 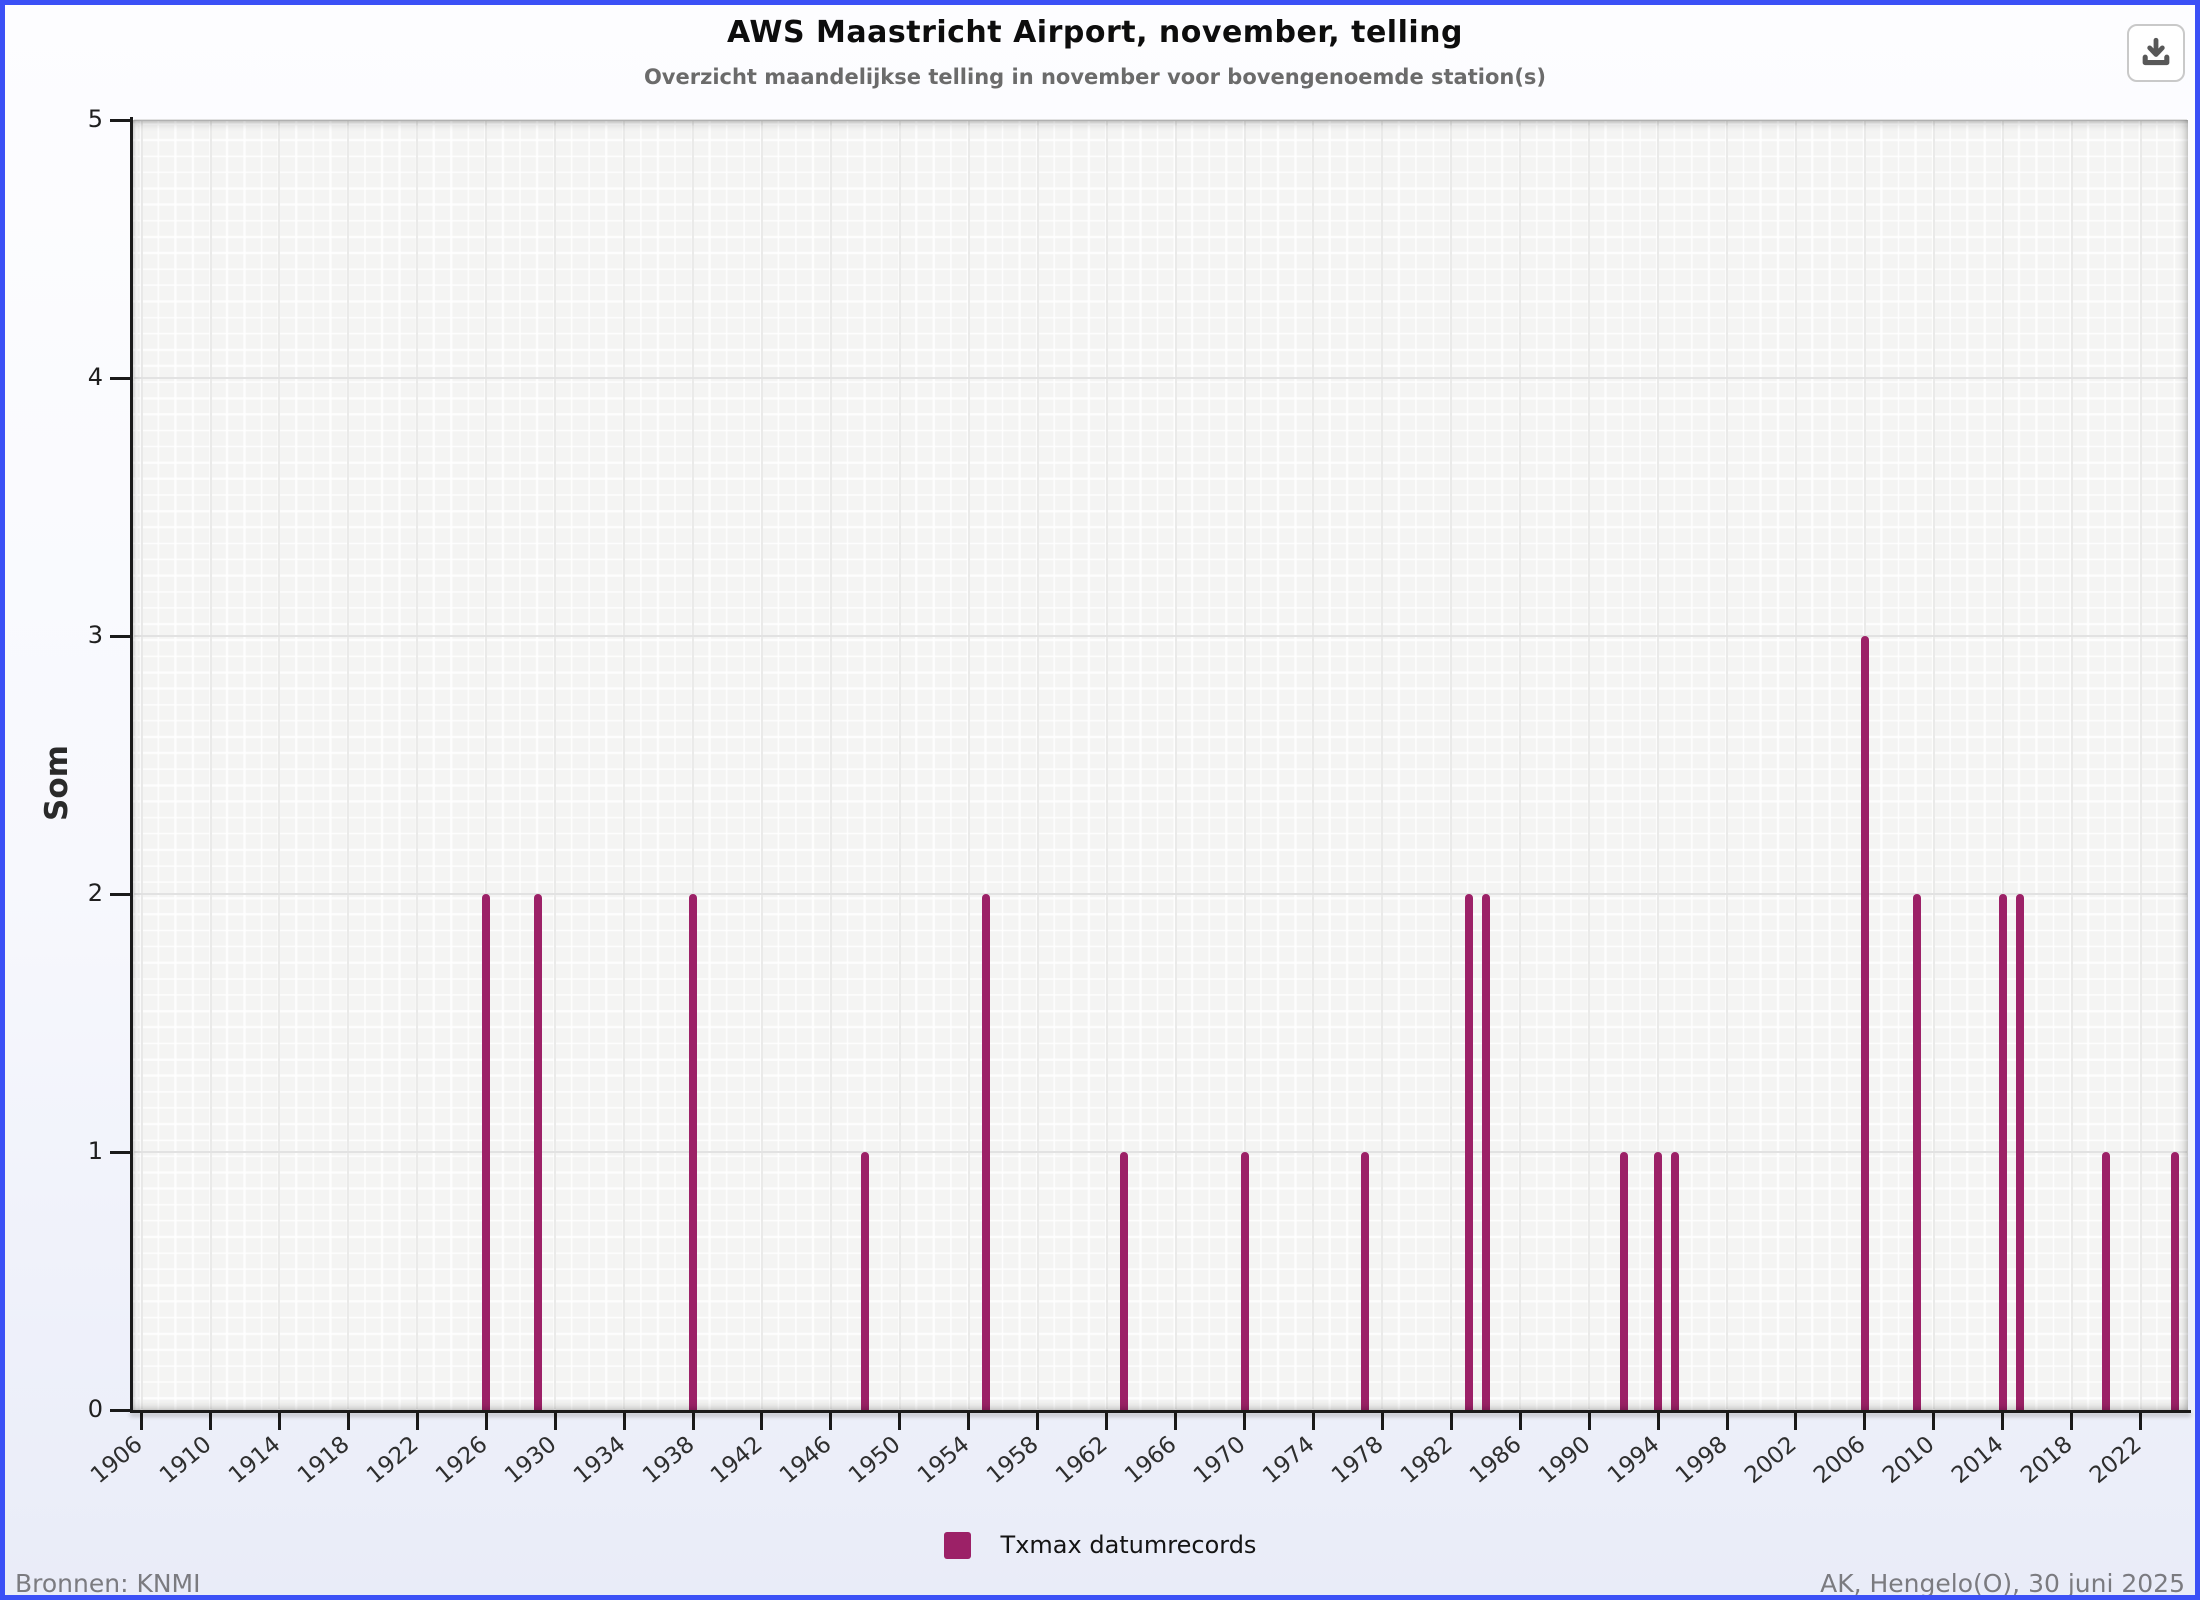 I want to click on bar-2009, so click(x=1916, y=1152).